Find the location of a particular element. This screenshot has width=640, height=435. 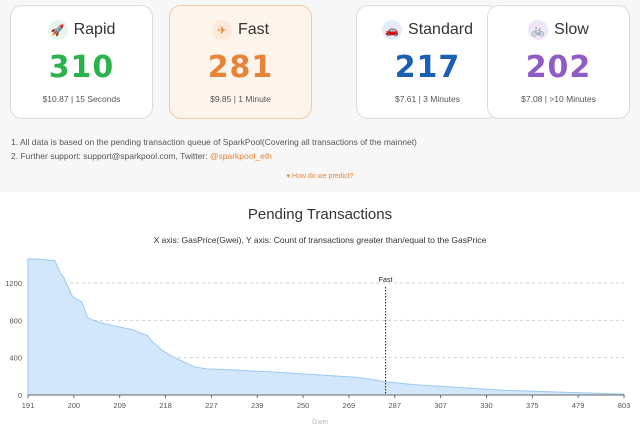

card-name: Standard is located at coordinates (440, 29).